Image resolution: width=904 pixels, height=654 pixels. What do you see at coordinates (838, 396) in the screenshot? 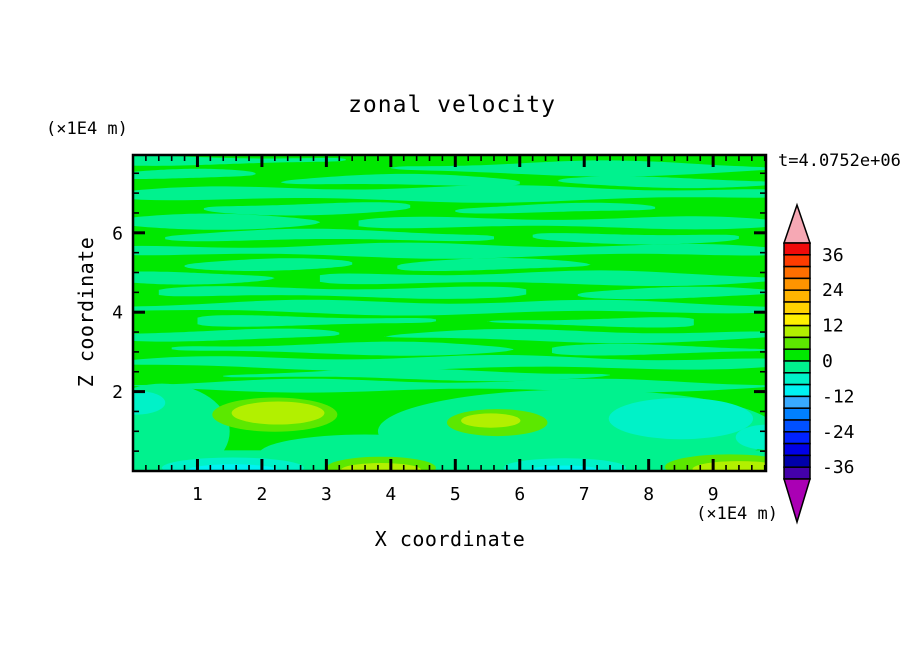
I see `colorbar-tick-label: -12` at bounding box center [838, 396].